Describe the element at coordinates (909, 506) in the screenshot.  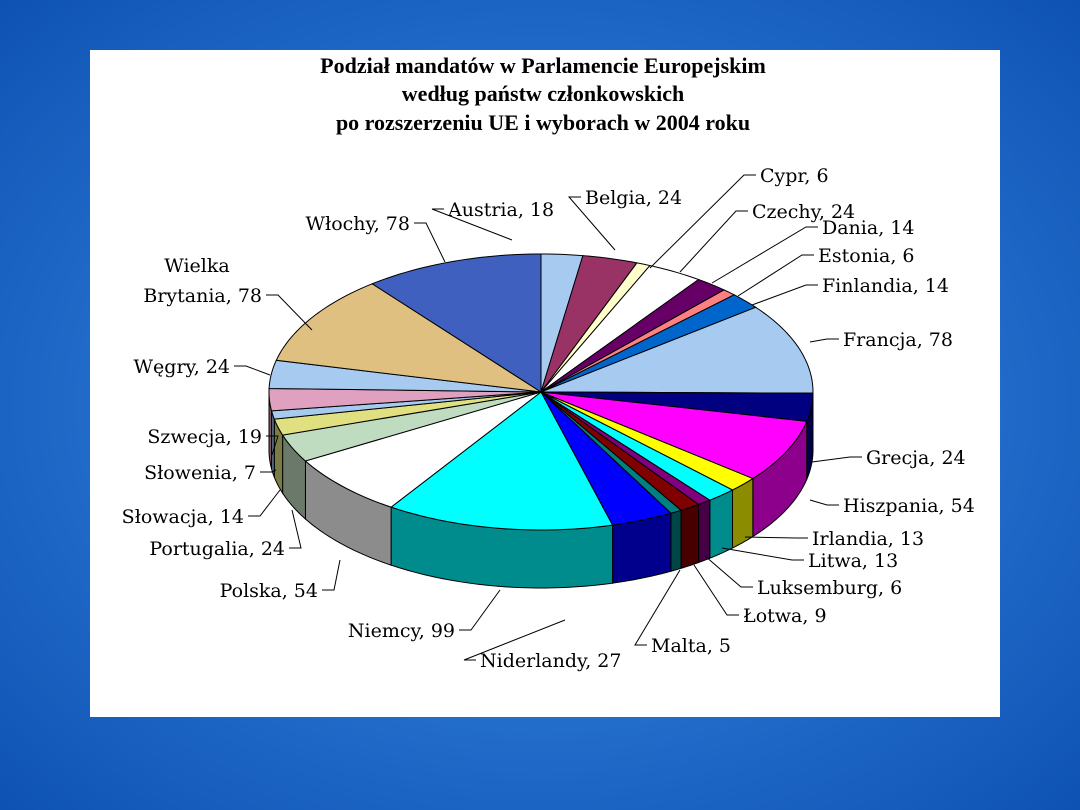
I see `label-text: Hiszpania, 54` at that location.